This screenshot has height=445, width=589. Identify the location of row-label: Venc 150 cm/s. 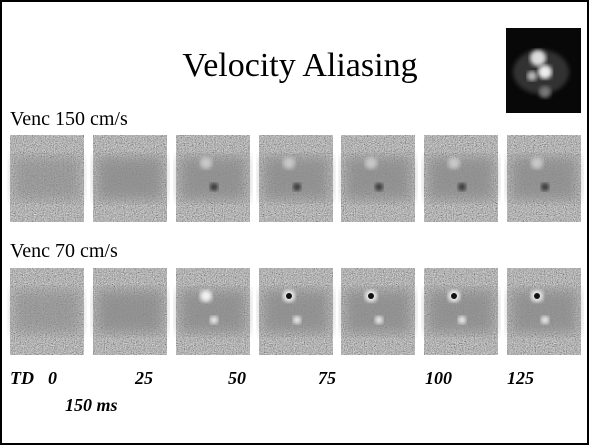
(69, 119).